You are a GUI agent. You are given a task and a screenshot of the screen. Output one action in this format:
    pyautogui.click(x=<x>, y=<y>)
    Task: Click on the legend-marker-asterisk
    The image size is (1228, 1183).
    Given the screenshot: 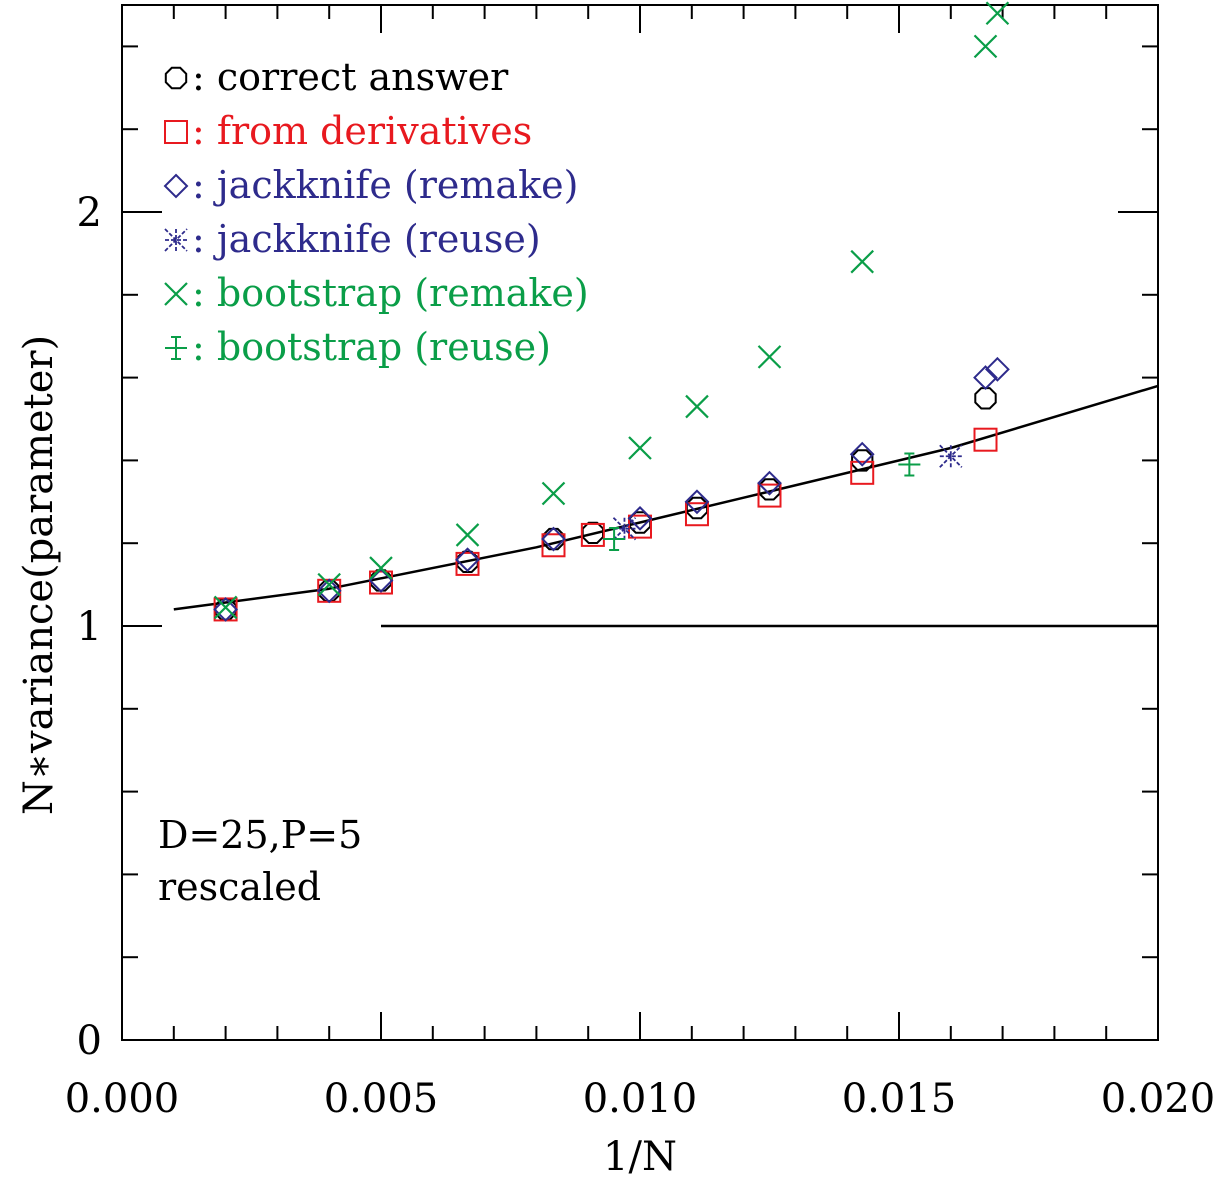 What is the action you would take?
    pyautogui.click(x=176, y=240)
    